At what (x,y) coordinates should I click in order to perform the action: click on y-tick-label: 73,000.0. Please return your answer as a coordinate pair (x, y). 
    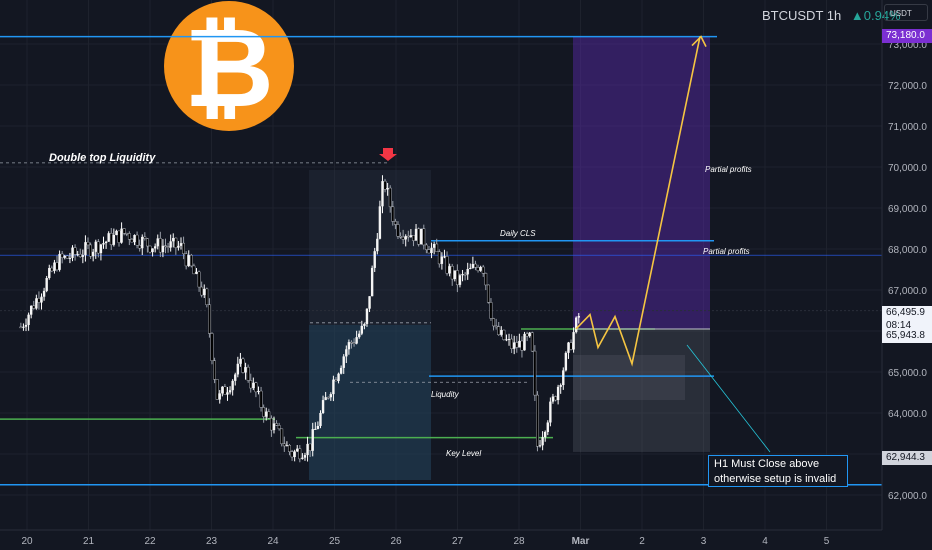
    Looking at the image, I should click on (907, 45).